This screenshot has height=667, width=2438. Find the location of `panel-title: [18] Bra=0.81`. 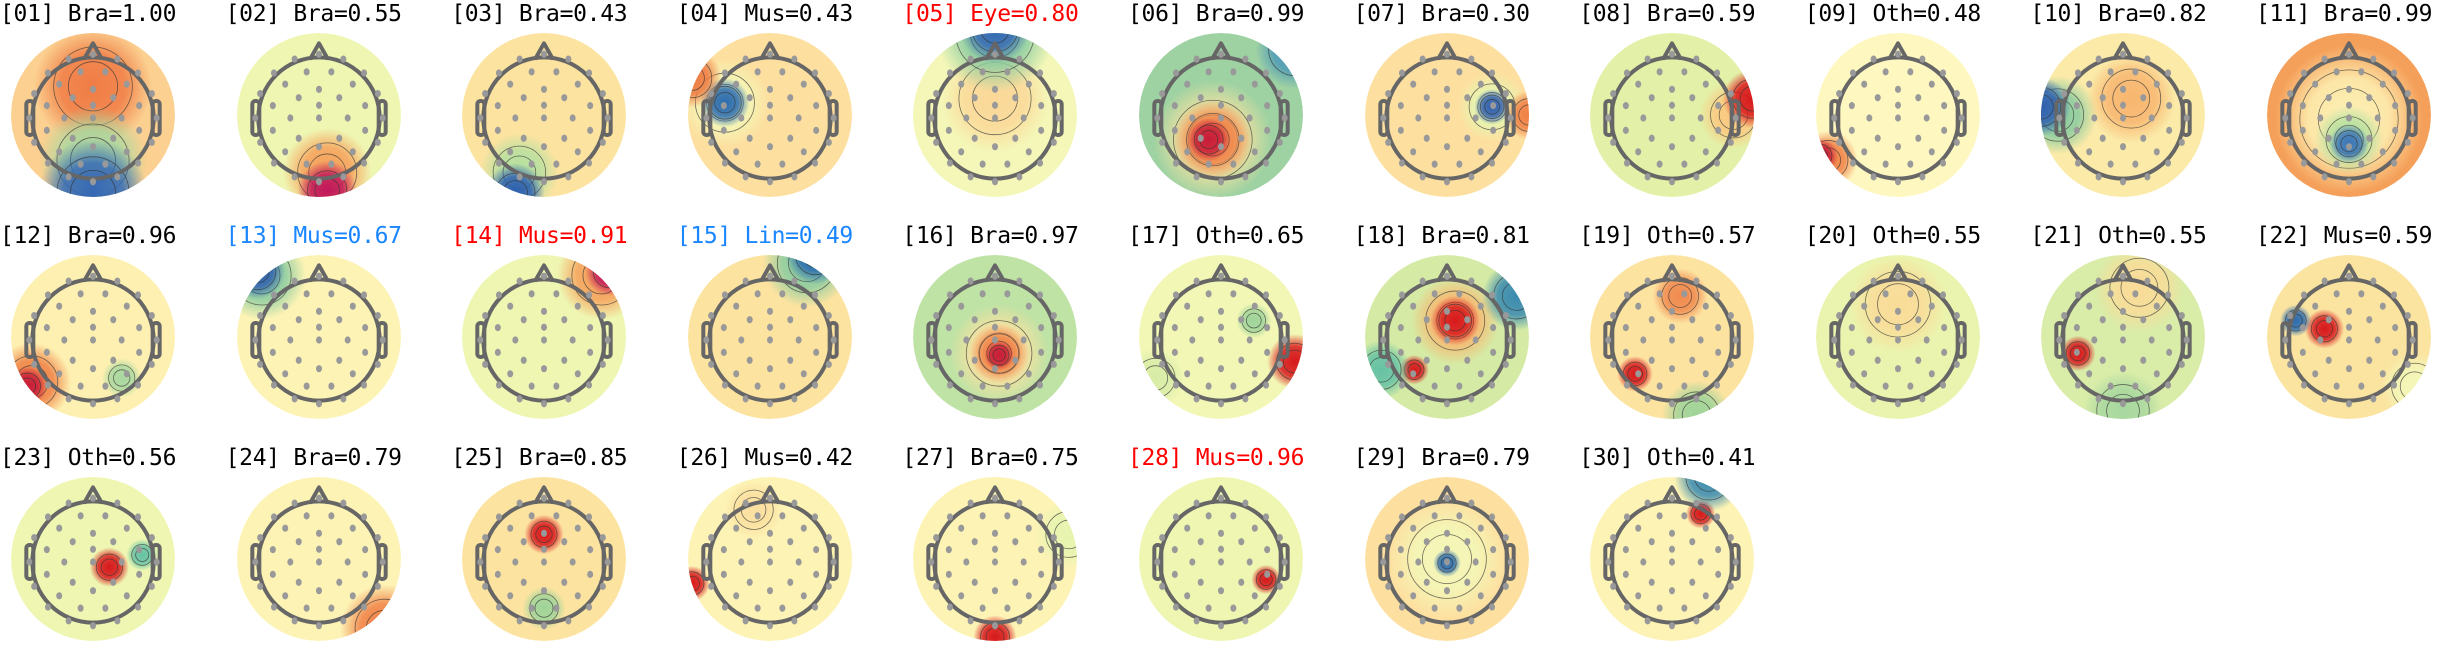

panel-title: [18] Bra=0.81 is located at coordinates (1441, 236).